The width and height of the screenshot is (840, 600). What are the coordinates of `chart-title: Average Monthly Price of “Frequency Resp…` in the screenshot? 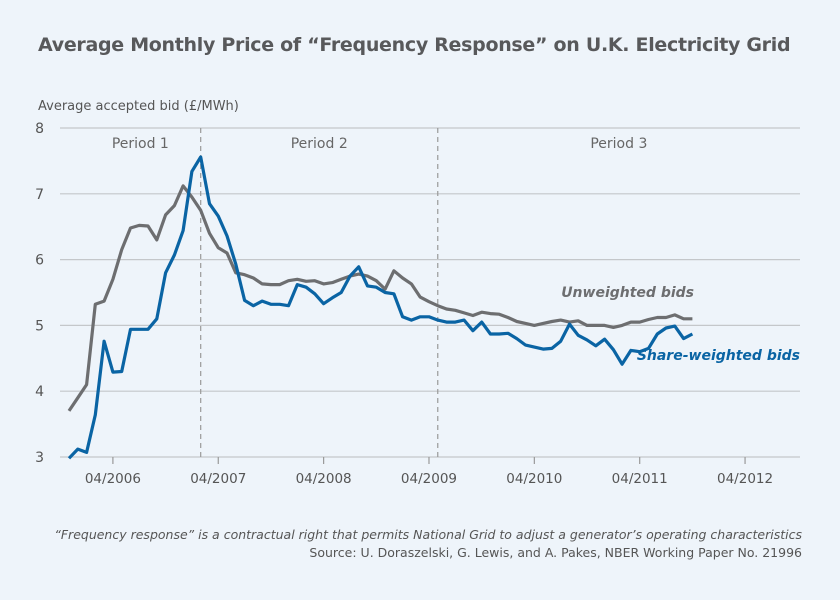 It's located at (414, 45).